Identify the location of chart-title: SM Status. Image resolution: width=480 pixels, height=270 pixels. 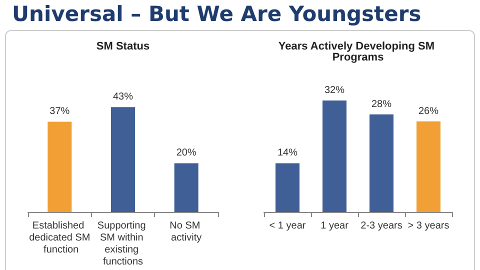
(123, 46).